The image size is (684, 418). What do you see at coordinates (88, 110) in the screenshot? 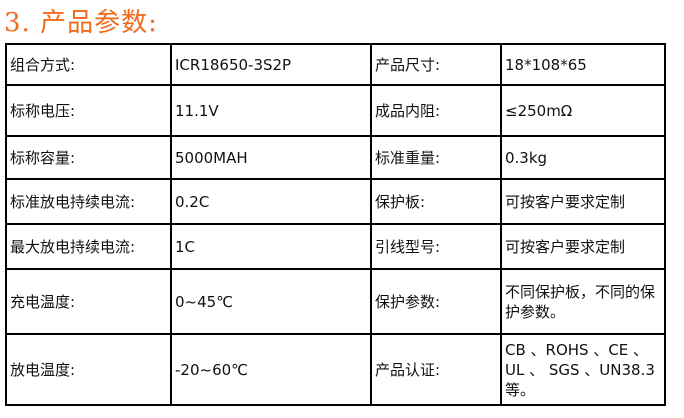
I see `param-label: 标称电压:` at bounding box center [88, 110].